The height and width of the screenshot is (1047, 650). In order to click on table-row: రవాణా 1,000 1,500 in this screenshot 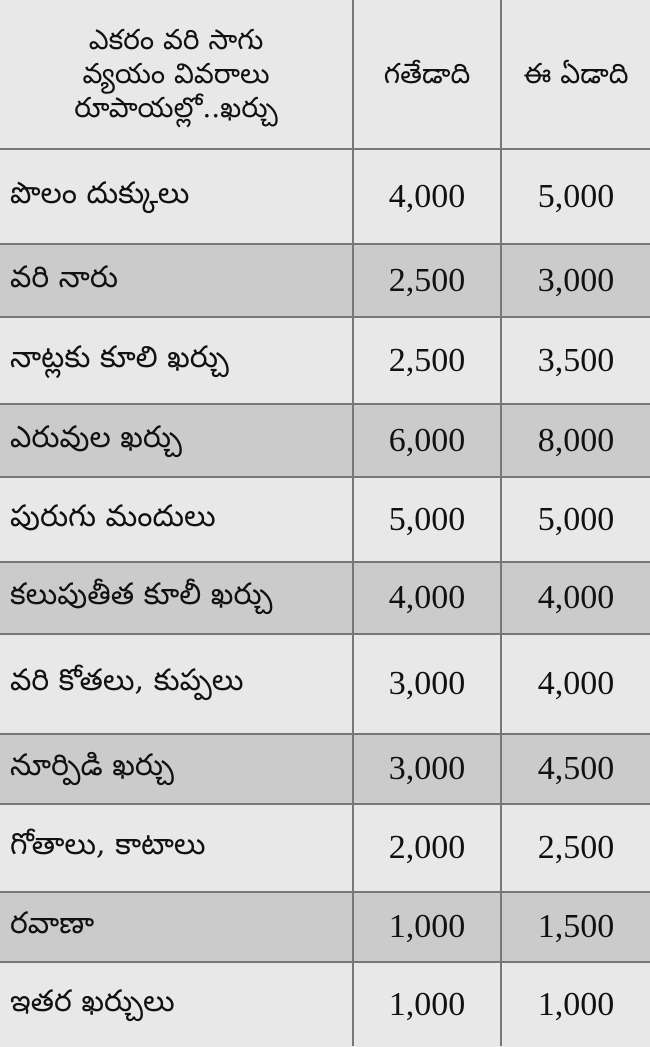, I will do `click(325, 927)`.